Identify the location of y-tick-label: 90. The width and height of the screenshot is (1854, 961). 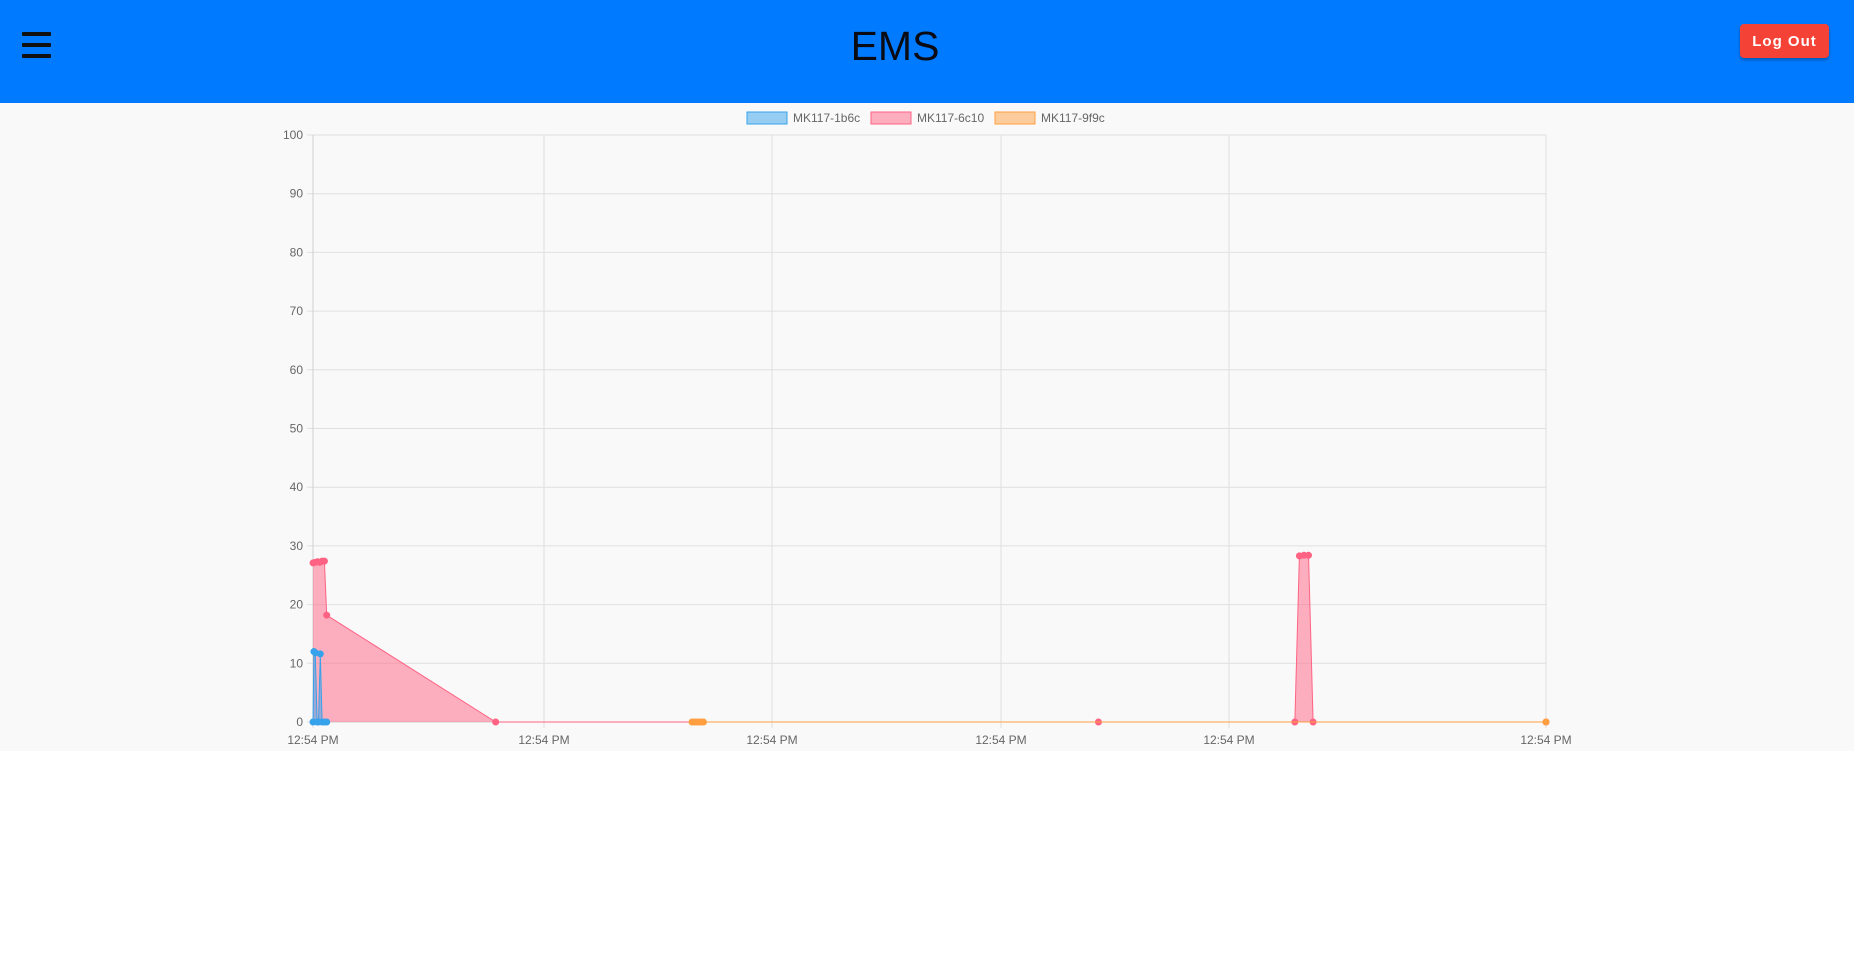
(297, 194).